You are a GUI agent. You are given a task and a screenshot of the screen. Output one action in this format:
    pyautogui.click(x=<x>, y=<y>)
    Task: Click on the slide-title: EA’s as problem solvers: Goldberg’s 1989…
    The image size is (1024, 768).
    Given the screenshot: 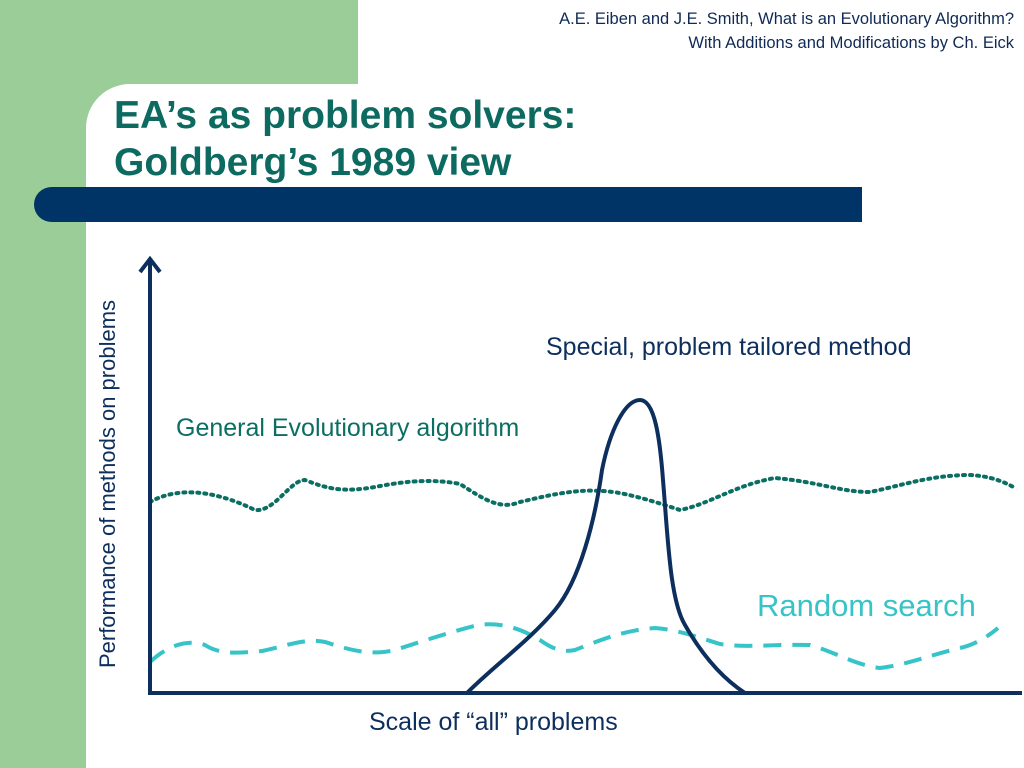 What is the action you would take?
    pyautogui.click(x=345, y=139)
    